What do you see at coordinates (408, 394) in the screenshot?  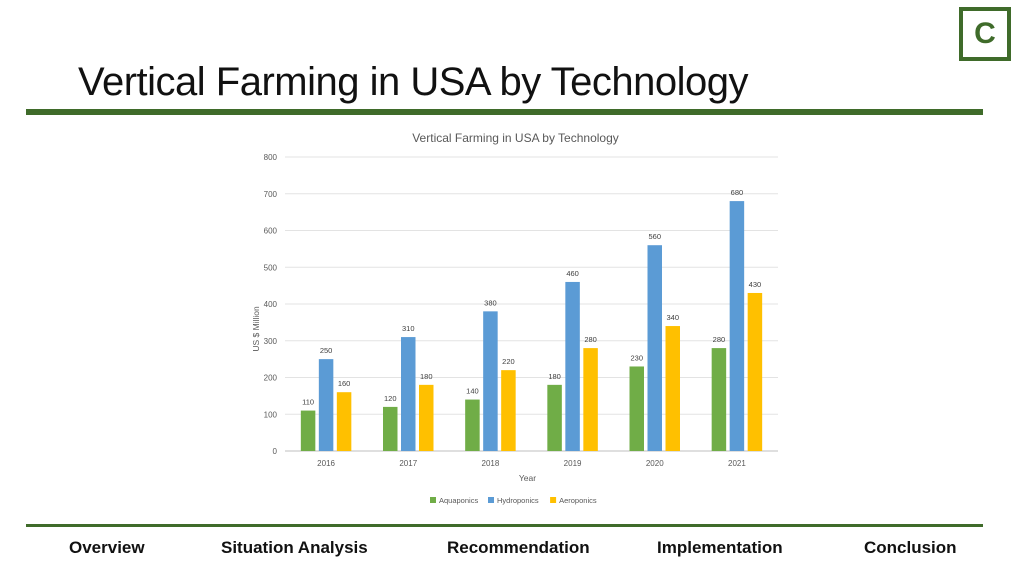 I see `bar-hydroponics-2017` at bounding box center [408, 394].